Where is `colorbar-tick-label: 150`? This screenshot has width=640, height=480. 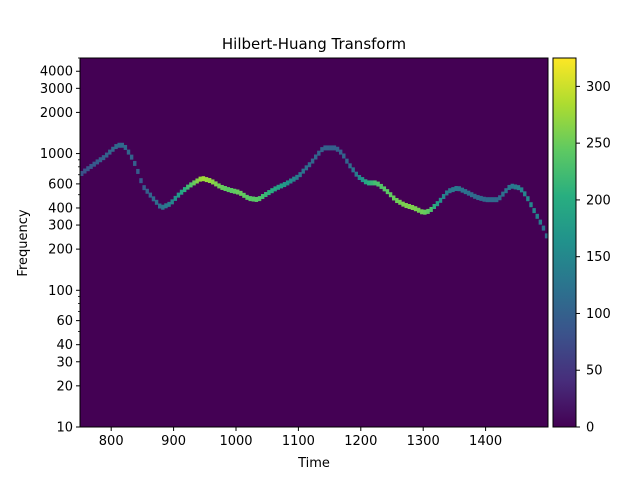 colorbar-tick-label: 150 is located at coordinates (598, 257).